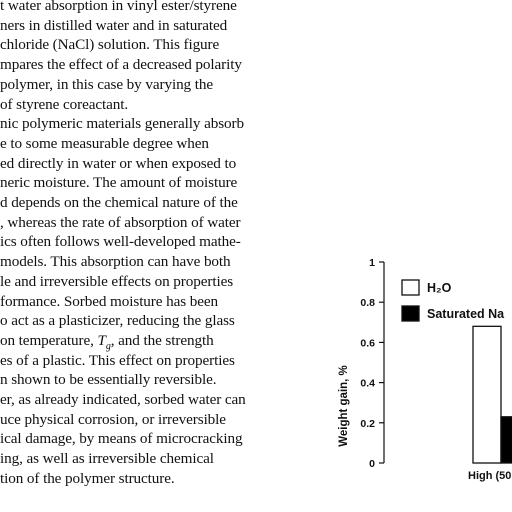 The height and width of the screenshot is (512, 512). I want to click on text-line: n shown to be essentially reversible., so click(108, 380).